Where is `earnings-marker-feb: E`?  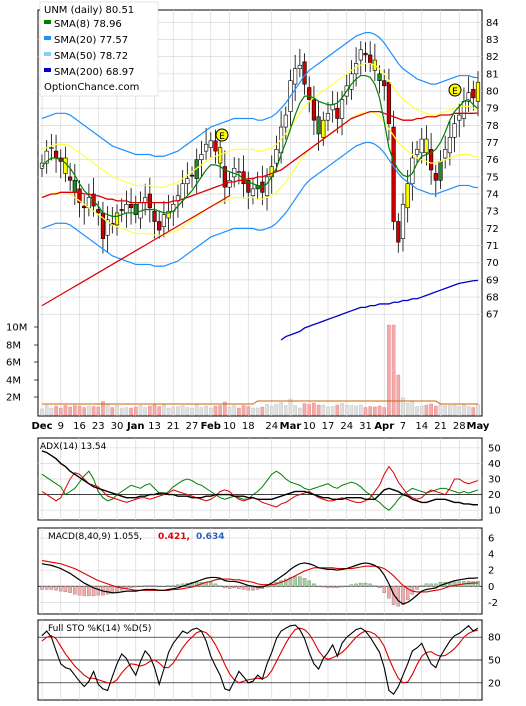 earnings-marker-feb: E is located at coordinates (222, 135).